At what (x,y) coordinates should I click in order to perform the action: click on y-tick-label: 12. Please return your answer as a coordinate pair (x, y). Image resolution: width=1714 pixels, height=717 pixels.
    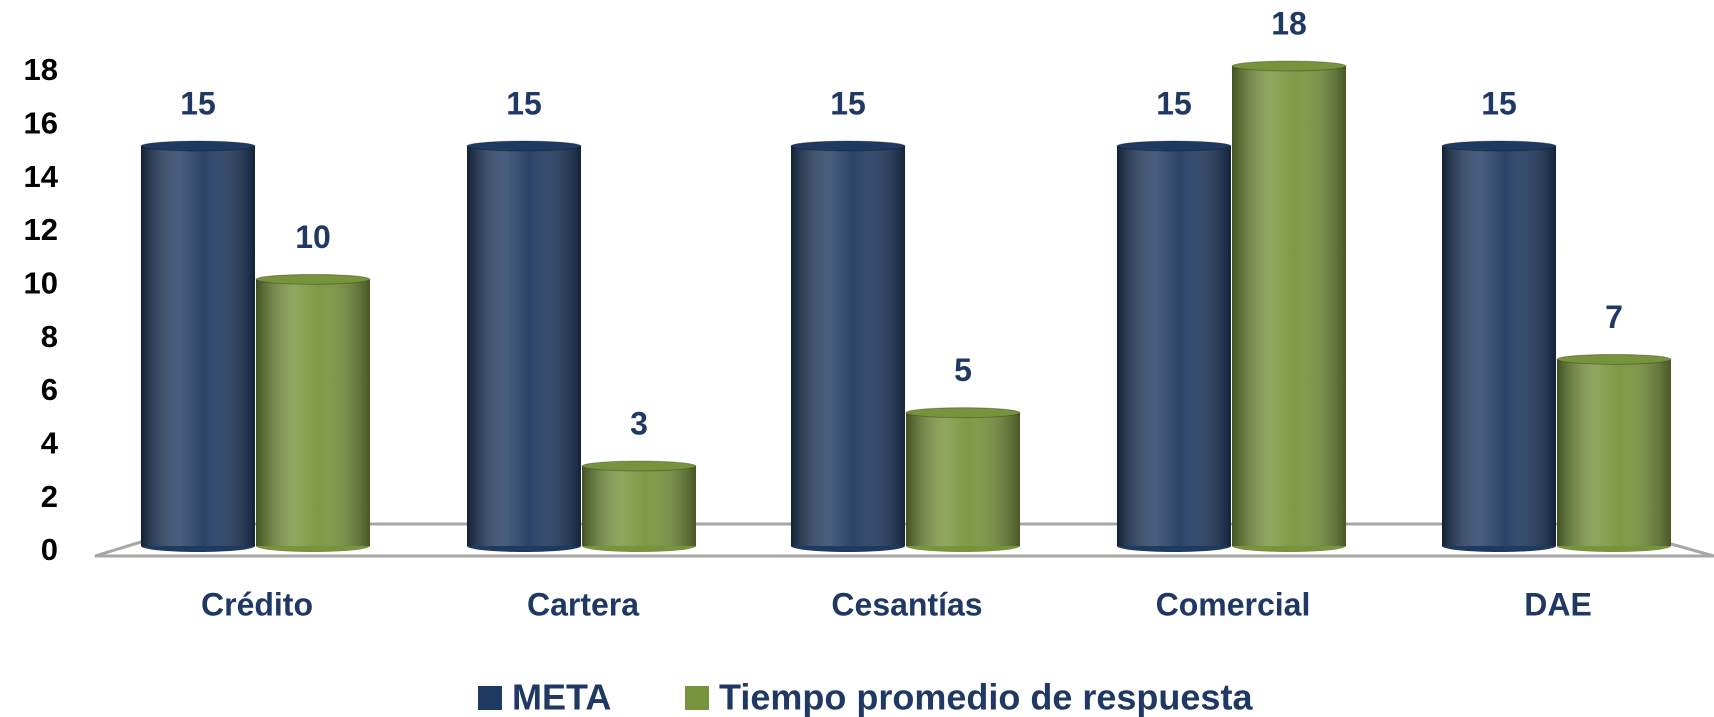
    Looking at the image, I should click on (41, 229).